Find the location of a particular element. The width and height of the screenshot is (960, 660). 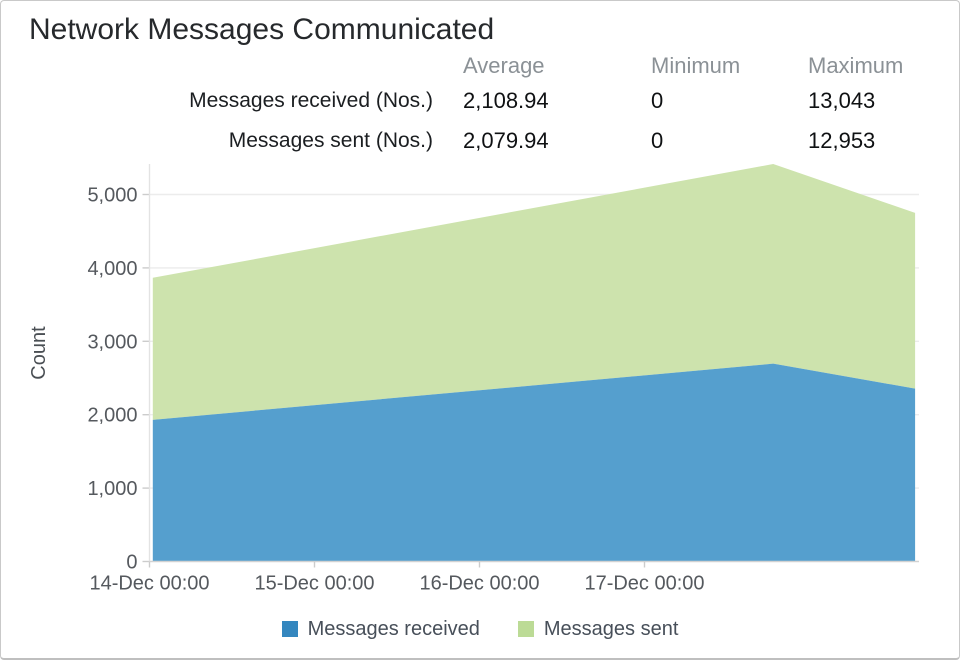

x-tick-label: 16-Dec 00:00 is located at coordinates (479, 584).